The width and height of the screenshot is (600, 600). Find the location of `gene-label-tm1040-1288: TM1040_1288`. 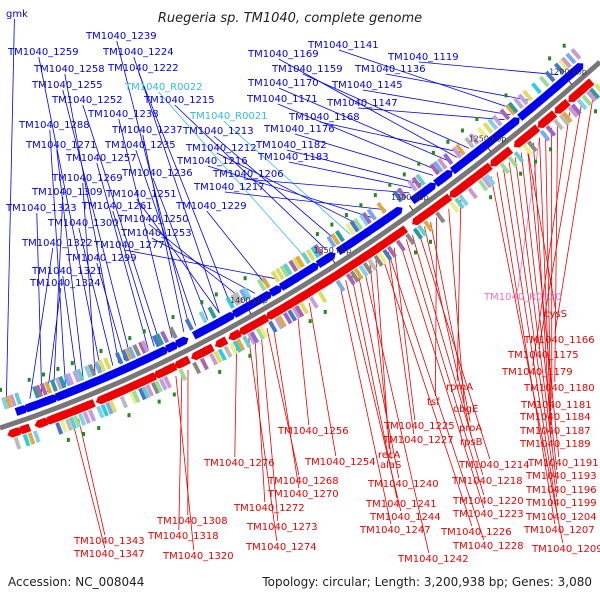

gene-label-tm1040-1288: TM1040_1288 is located at coordinates (54, 125).